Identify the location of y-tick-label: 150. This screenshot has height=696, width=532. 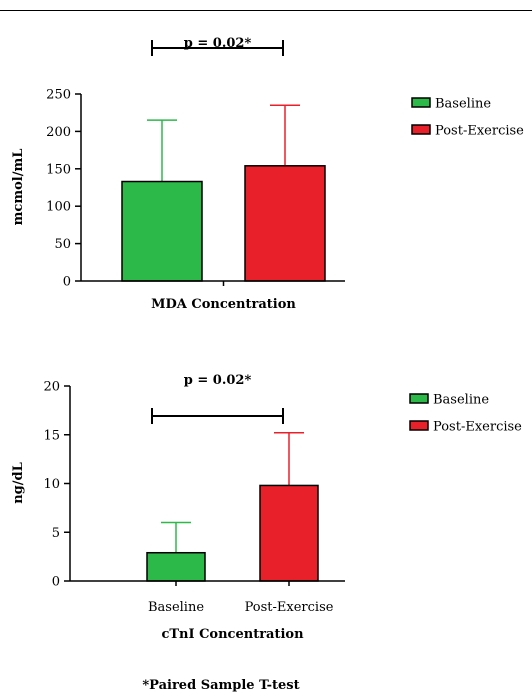
(58, 169).